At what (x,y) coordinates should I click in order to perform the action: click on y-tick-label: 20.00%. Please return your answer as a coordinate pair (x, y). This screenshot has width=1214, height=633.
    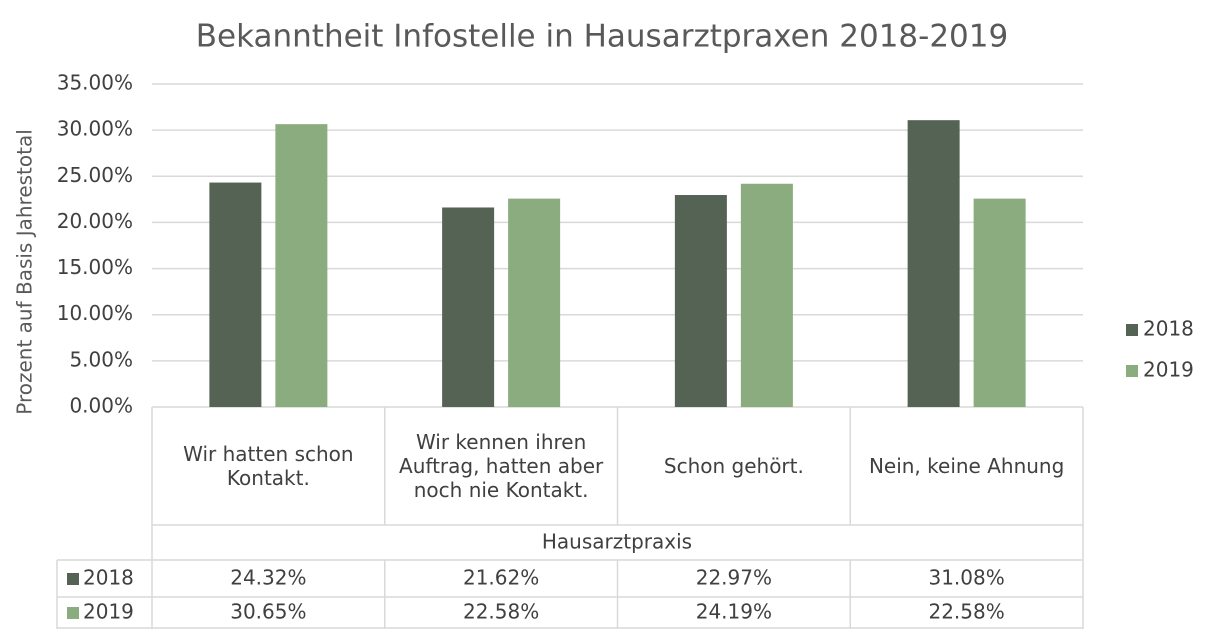
    Looking at the image, I should click on (95, 221).